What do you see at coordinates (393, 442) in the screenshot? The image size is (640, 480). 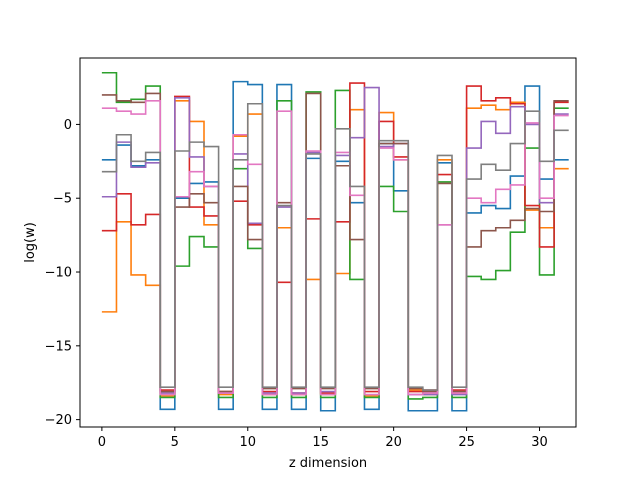 I see `x-tick-label: 20` at bounding box center [393, 442].